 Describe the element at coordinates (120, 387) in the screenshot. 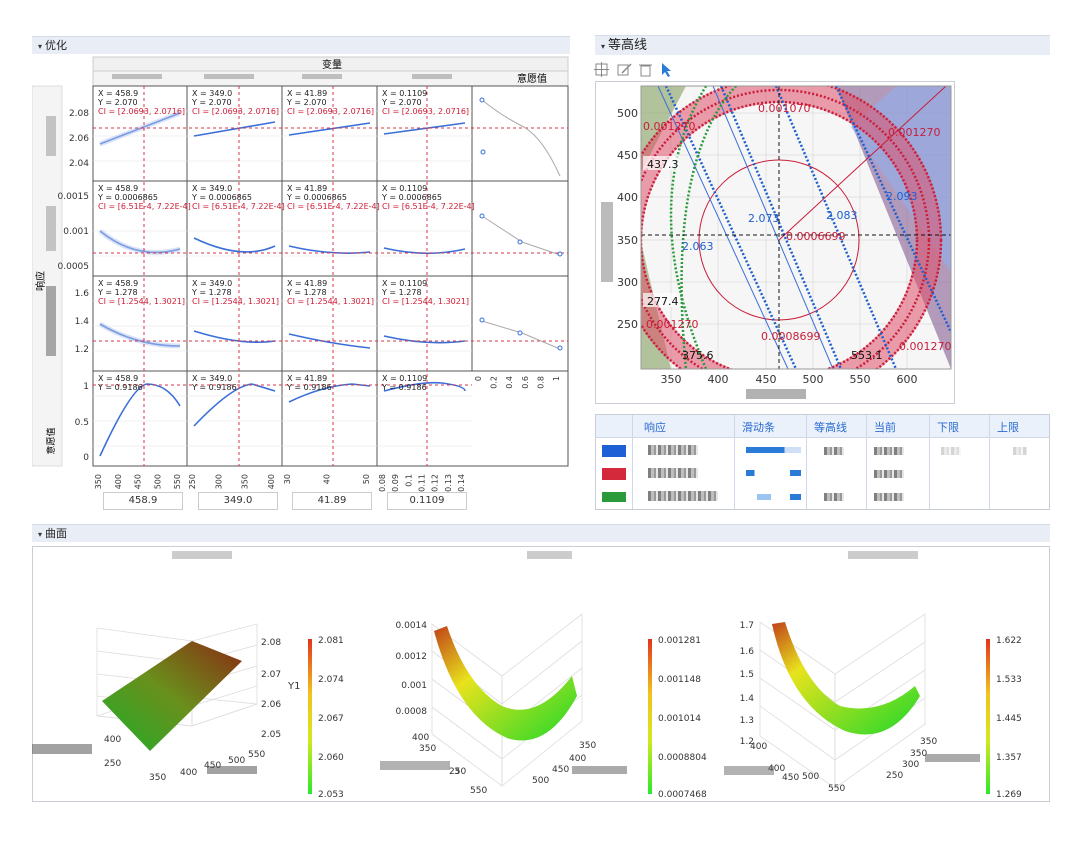

I see `cell-annotation: Y = 0.9186` at that location.